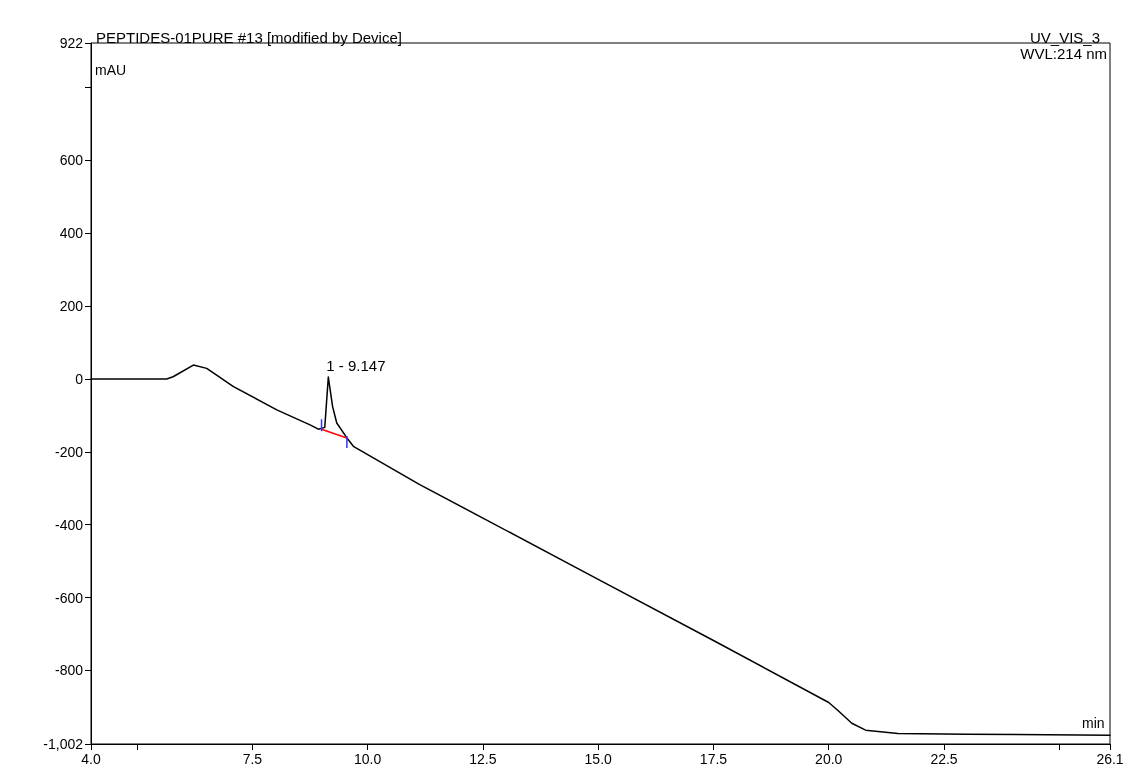 The height and width of the screenshot is (778, 1135). Describe the element at coordinates (79, 378) in the screenshot. I see `y-tick-label: 0` at that location.